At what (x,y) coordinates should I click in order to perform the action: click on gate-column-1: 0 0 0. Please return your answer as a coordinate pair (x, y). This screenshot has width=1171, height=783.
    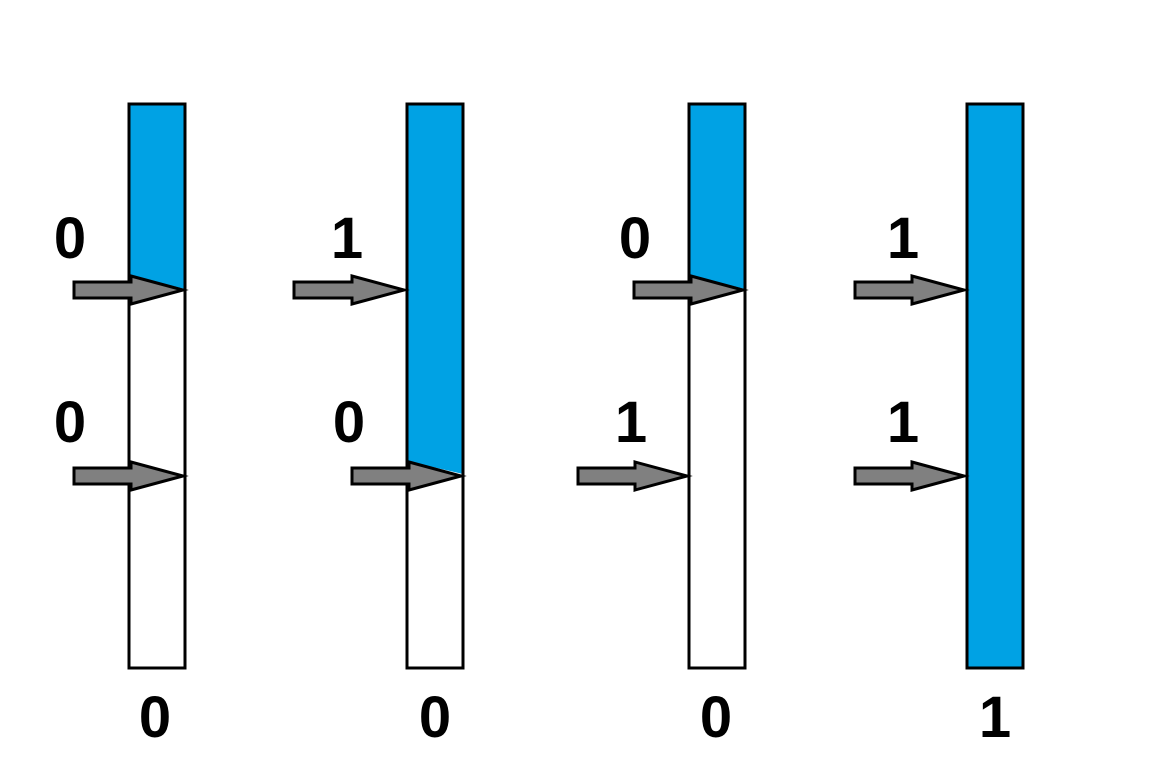
    Looking at the image, I should click on (121, 426).